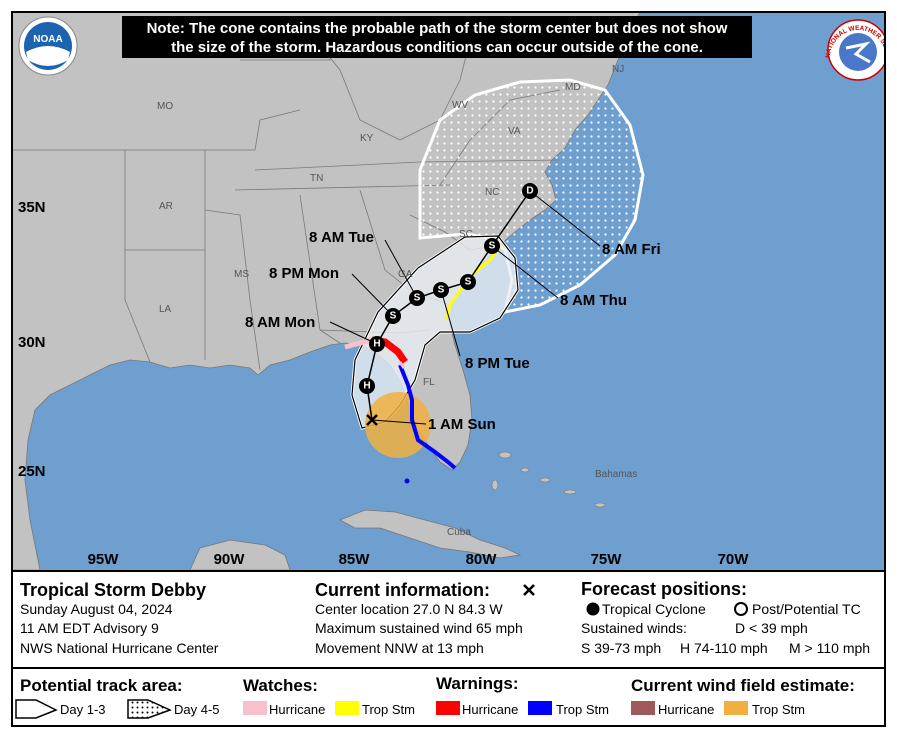 The image size is (897, 736). What do you see at coordinates (616, 474) in the screenshot?
I see `place: Bahamas` at bounding box center [616, 474].